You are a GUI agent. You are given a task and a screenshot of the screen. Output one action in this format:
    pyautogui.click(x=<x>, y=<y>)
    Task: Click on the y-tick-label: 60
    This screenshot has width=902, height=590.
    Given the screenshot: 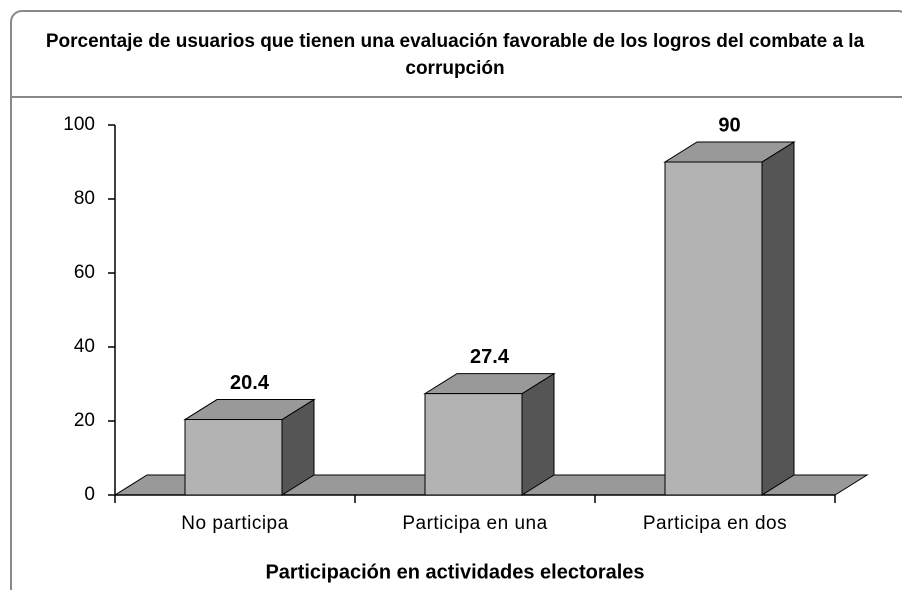 What is the action you would take?
    pyautogui.click(x=84, y=272)
    